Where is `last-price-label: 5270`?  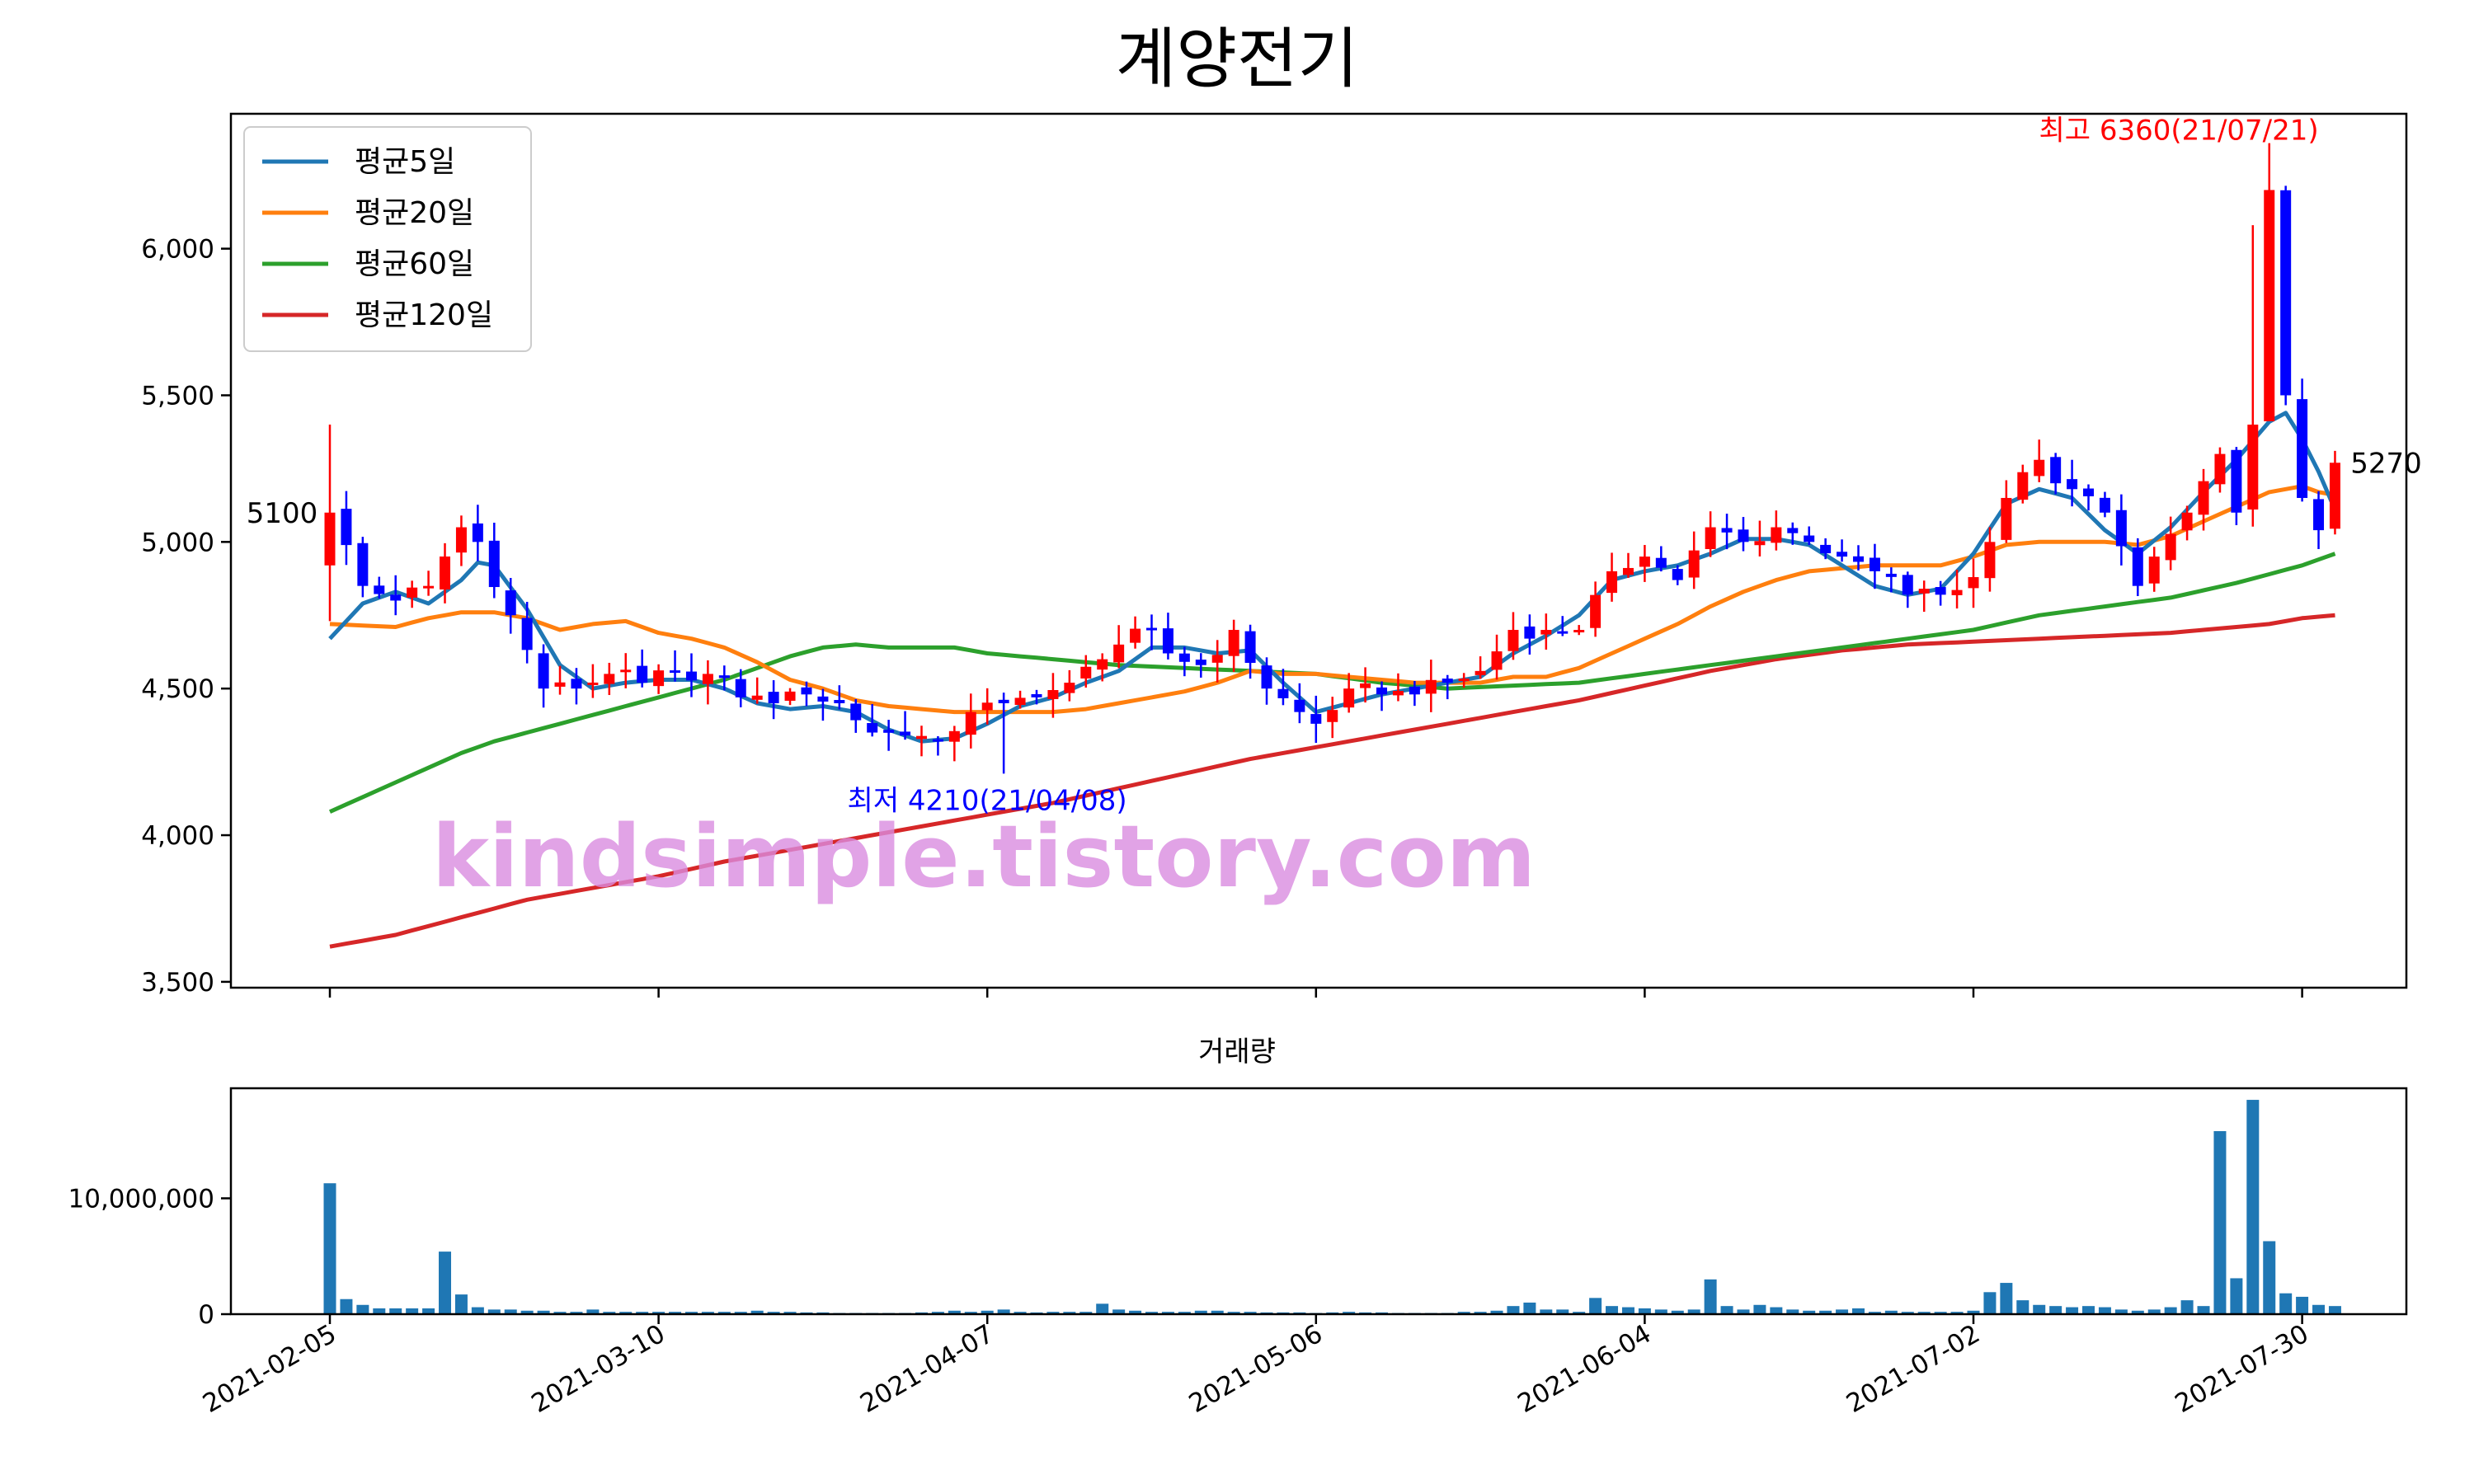 last-price-label: 5270 is located at coordinates (2386, 463).